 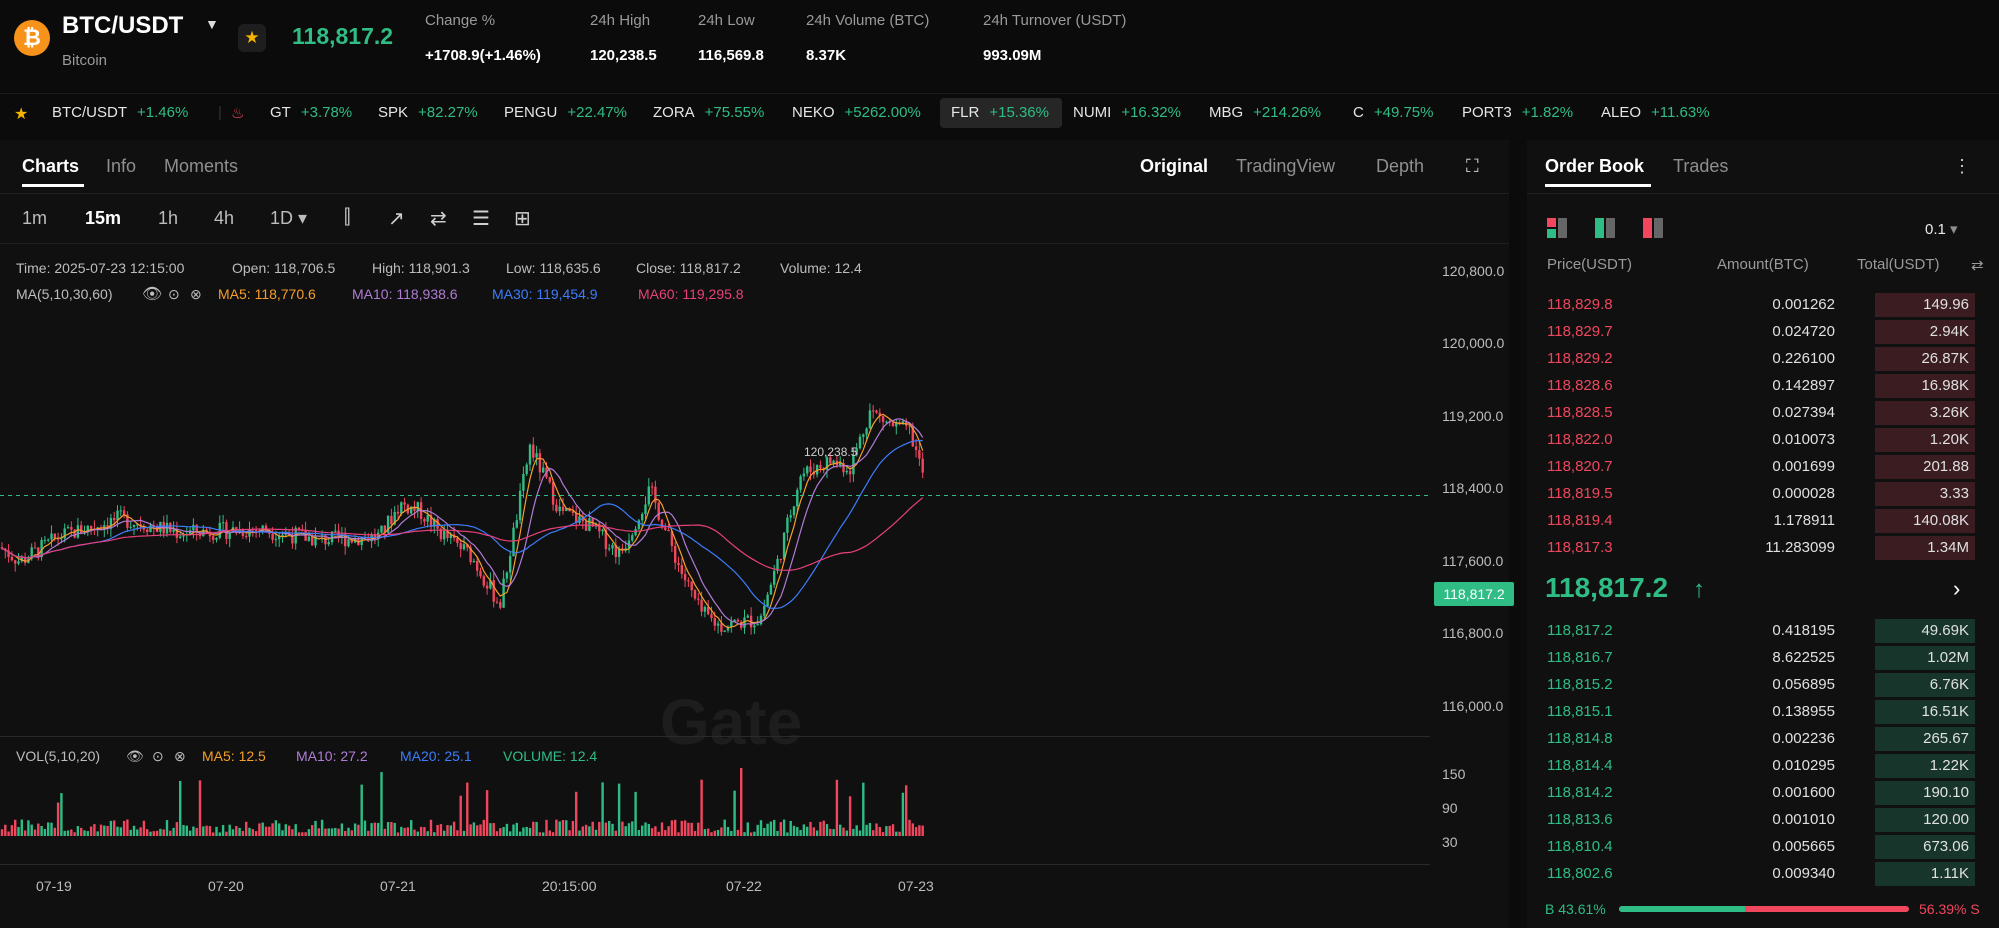 What do you see at coordinates (1763, 494) in the screenshot?
I see `ask-row: 118,819.5 0.000028 3.33` at bounding box center [1763, 494].